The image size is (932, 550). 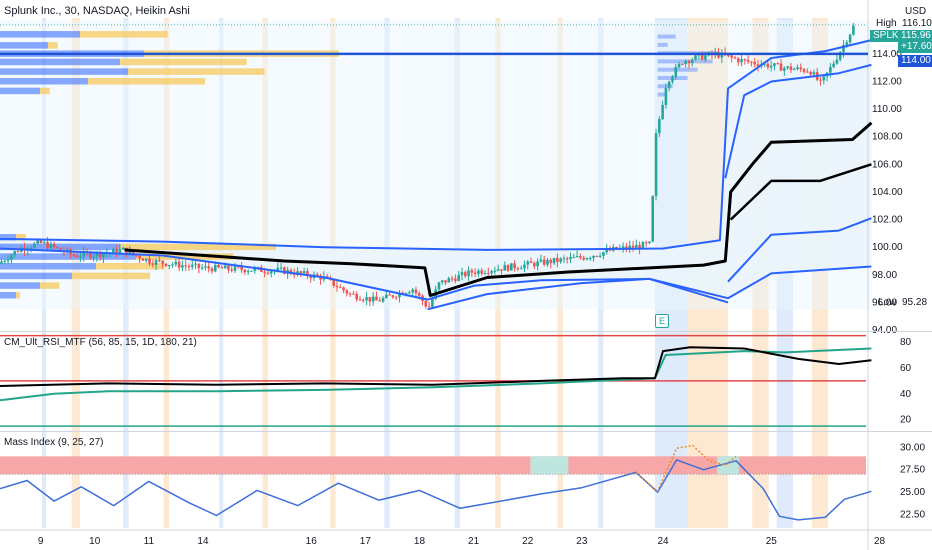 What do you see at coordinates (203, 541) in the screenshot?
I see `time-axis-tick-label: 14` at bounding box center [203, 541].